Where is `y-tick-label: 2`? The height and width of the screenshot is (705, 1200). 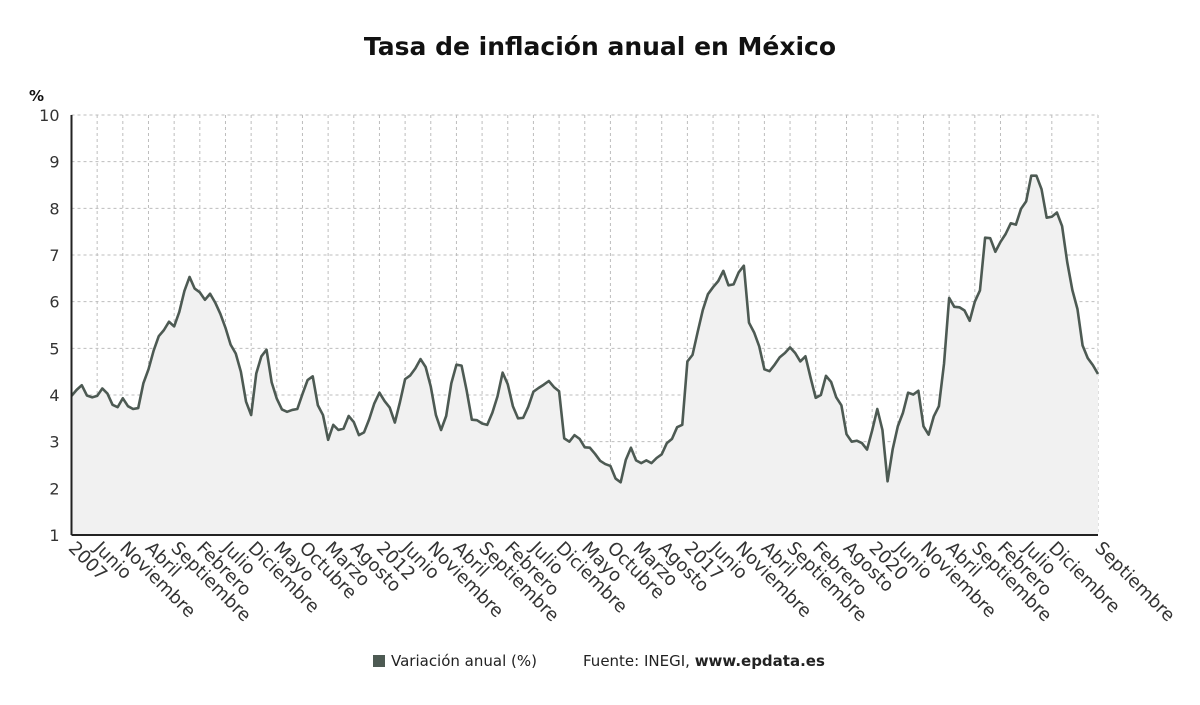 y-tick-label: 2 is located at coordinates (54, 488).